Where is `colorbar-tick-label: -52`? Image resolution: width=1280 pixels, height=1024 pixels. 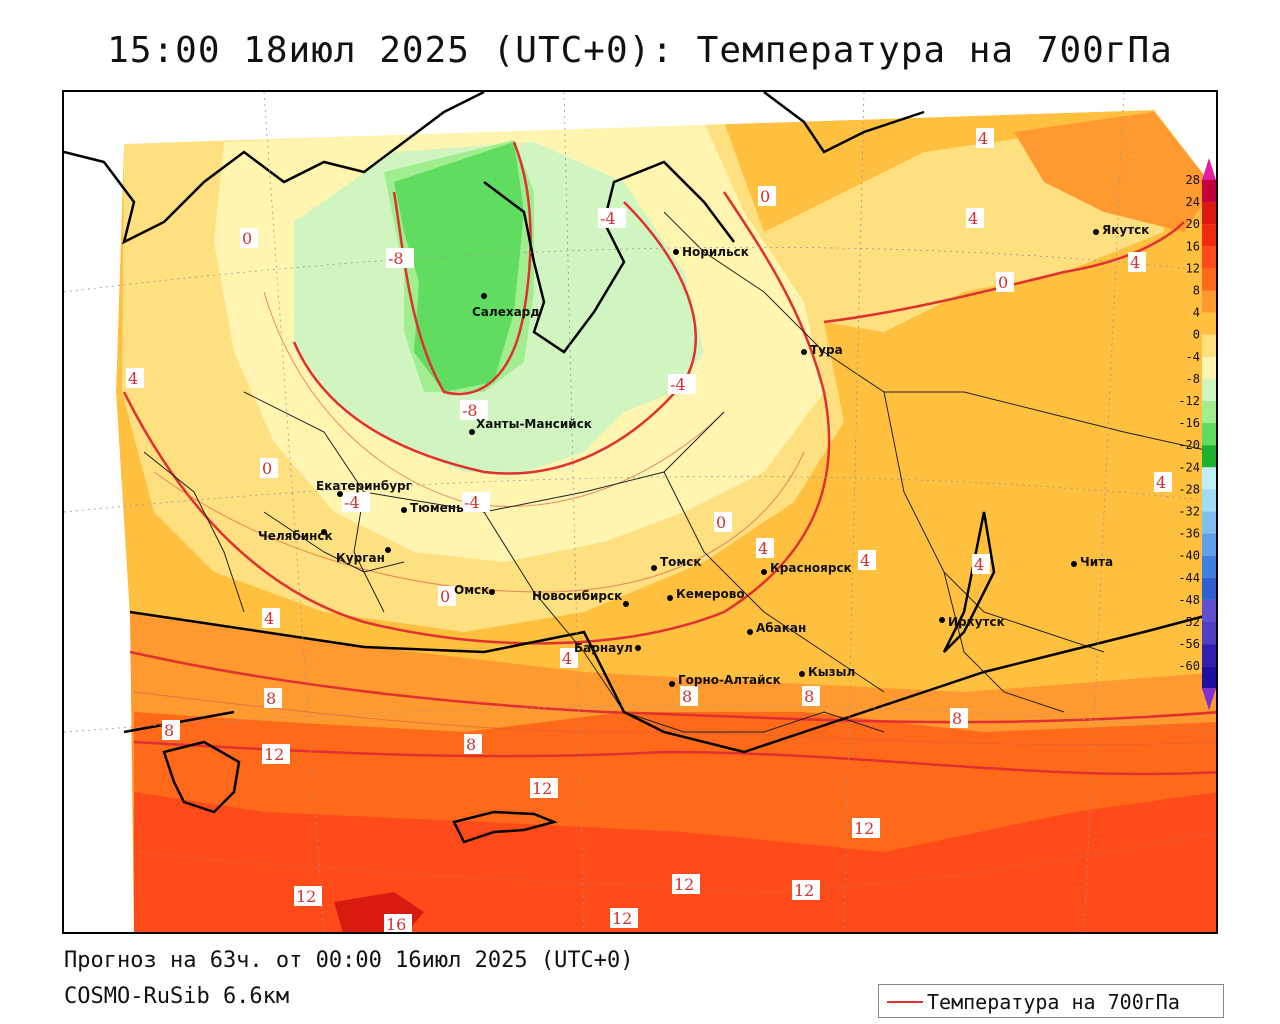
colorbar-tick-label: -52 is located at coordinates (1189, 622).